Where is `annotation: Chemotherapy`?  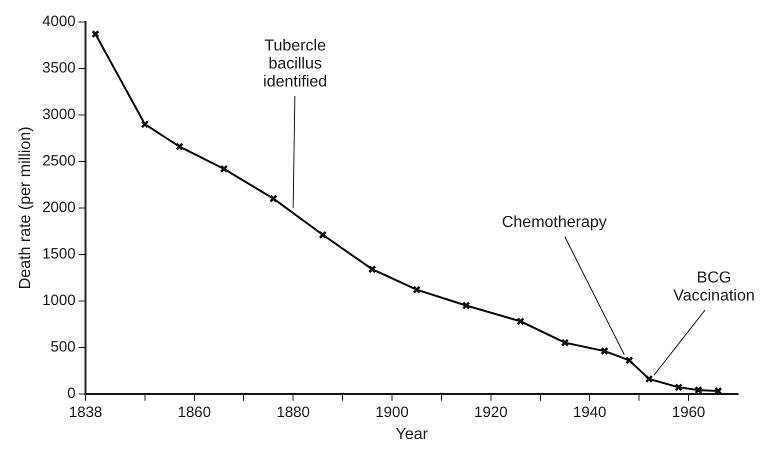
annotation: Chemotherapy is located at coordinates (554, 223).